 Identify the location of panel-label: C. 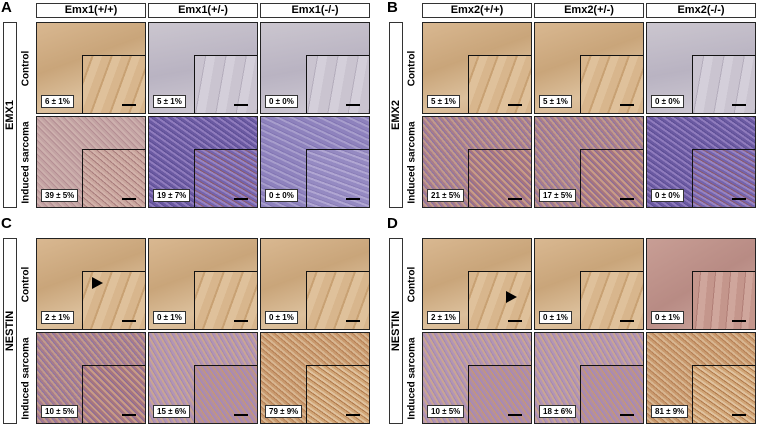
(6, 223).